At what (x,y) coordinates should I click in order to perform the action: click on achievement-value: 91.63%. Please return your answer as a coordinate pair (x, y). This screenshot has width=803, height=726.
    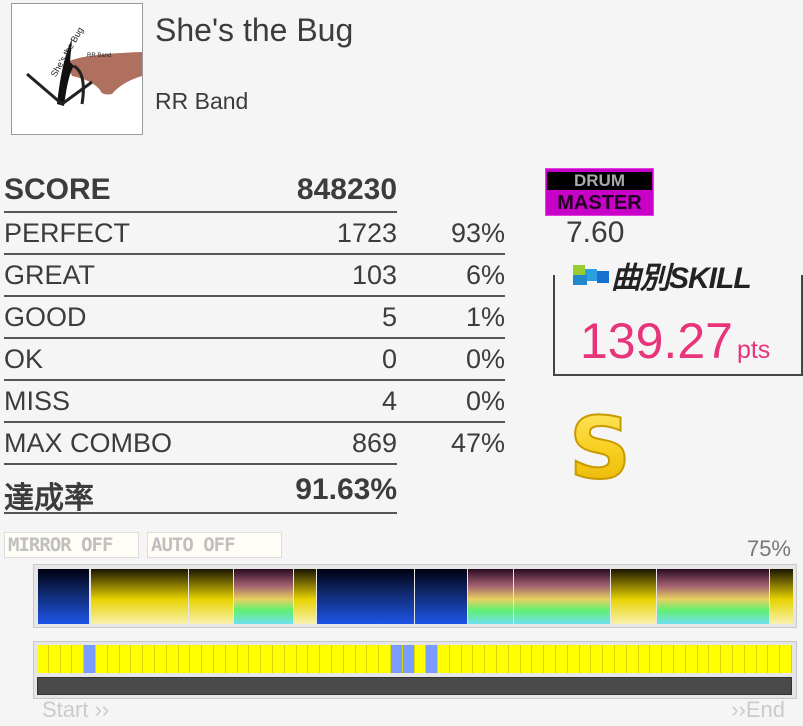
    Looking at the image, I should click on (346, 489).